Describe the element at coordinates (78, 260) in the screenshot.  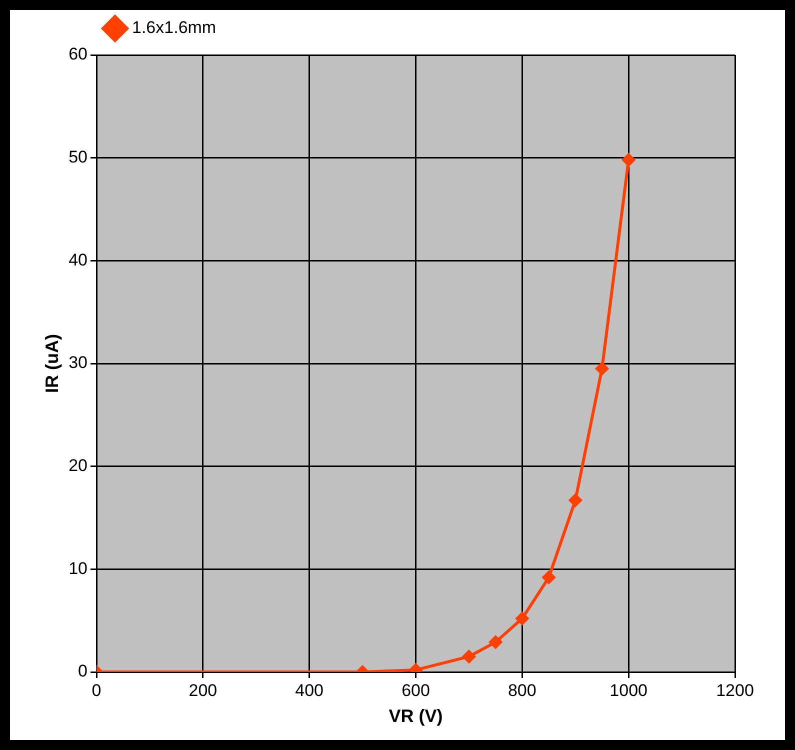
I see `y-tick-label: 40` at that location.